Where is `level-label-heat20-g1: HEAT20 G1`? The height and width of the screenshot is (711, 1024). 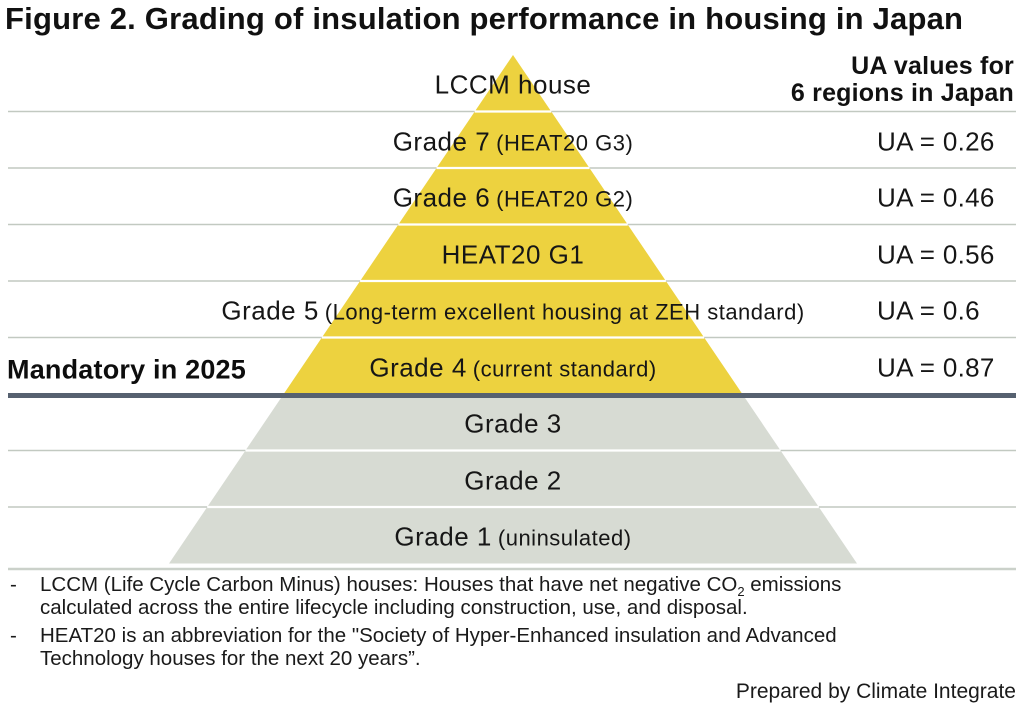
level-label-heat20-g1: HEAT20 G1 is located at coordinates (513, 254).